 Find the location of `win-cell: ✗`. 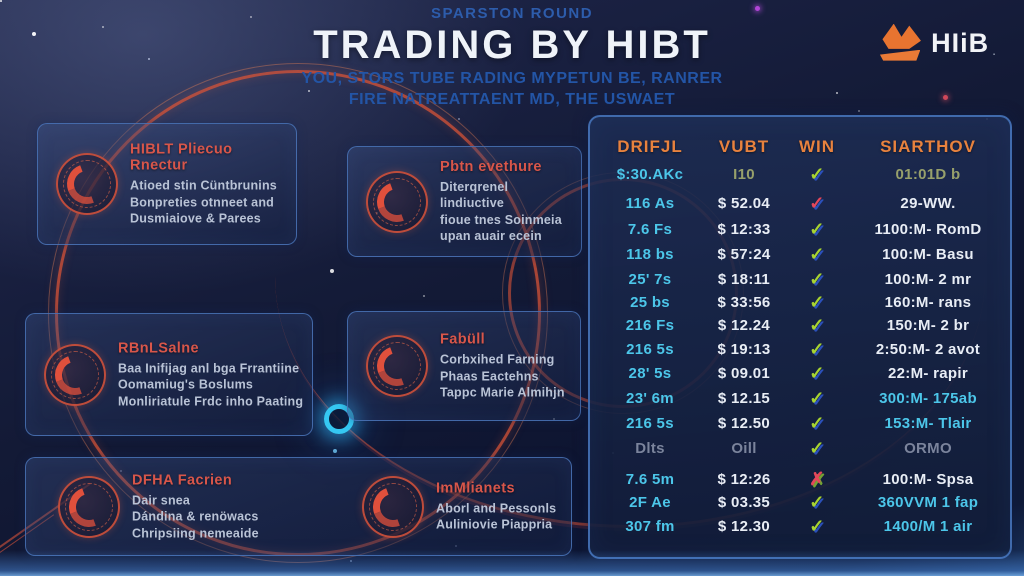

win-cell: ✗ is located at coordinates (817, 479).